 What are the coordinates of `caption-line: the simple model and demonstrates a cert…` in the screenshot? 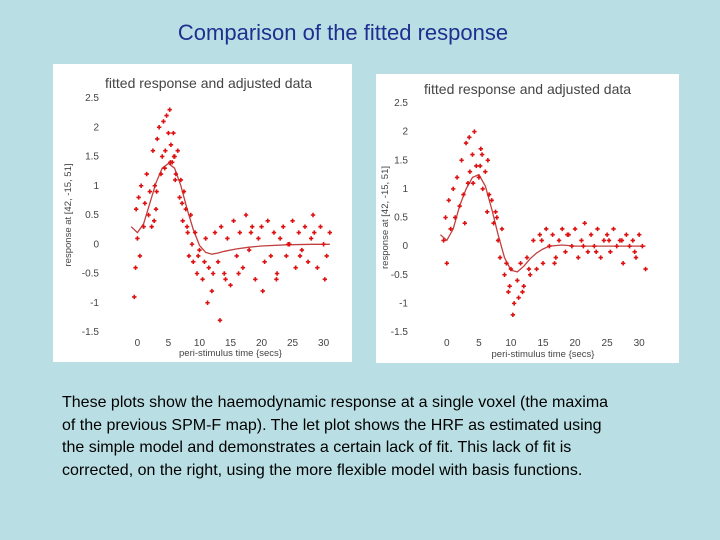 It's located at (317, 447).